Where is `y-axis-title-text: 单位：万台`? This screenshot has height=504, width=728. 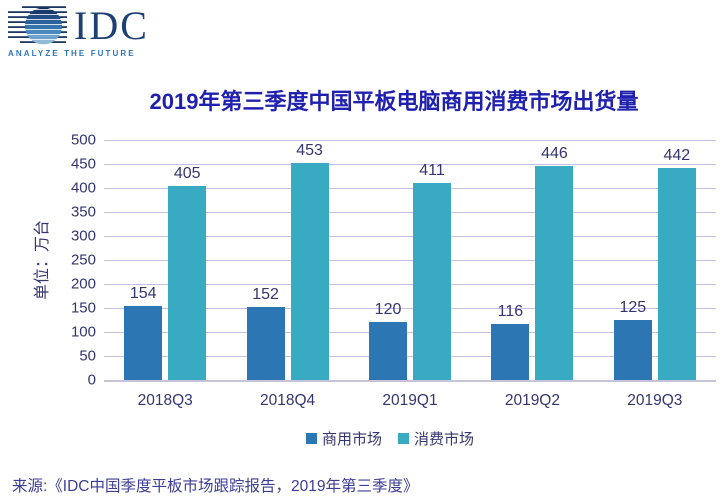
y-axis-title-text: 单位：万台 is located at coordinates (43, 260).